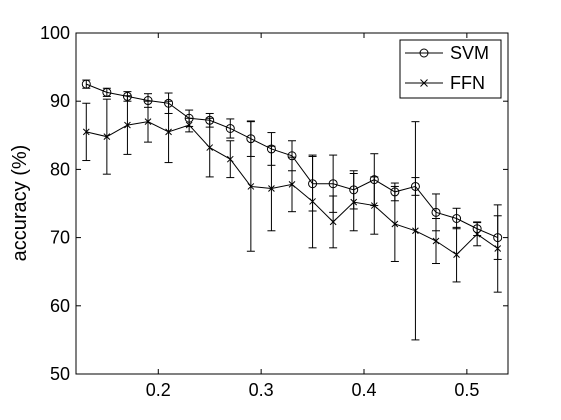 This screenshot has height=420, width=561. What do you see at coordinates (55, 33) in the screenshot?
I see `y-tick-label: 100` at bounding box center [55, 33].